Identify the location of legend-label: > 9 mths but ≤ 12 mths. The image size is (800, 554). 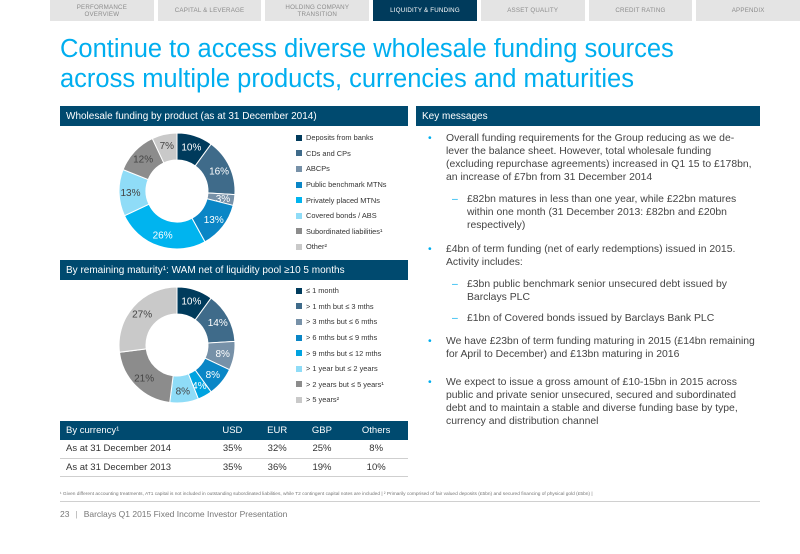
(344, 353).